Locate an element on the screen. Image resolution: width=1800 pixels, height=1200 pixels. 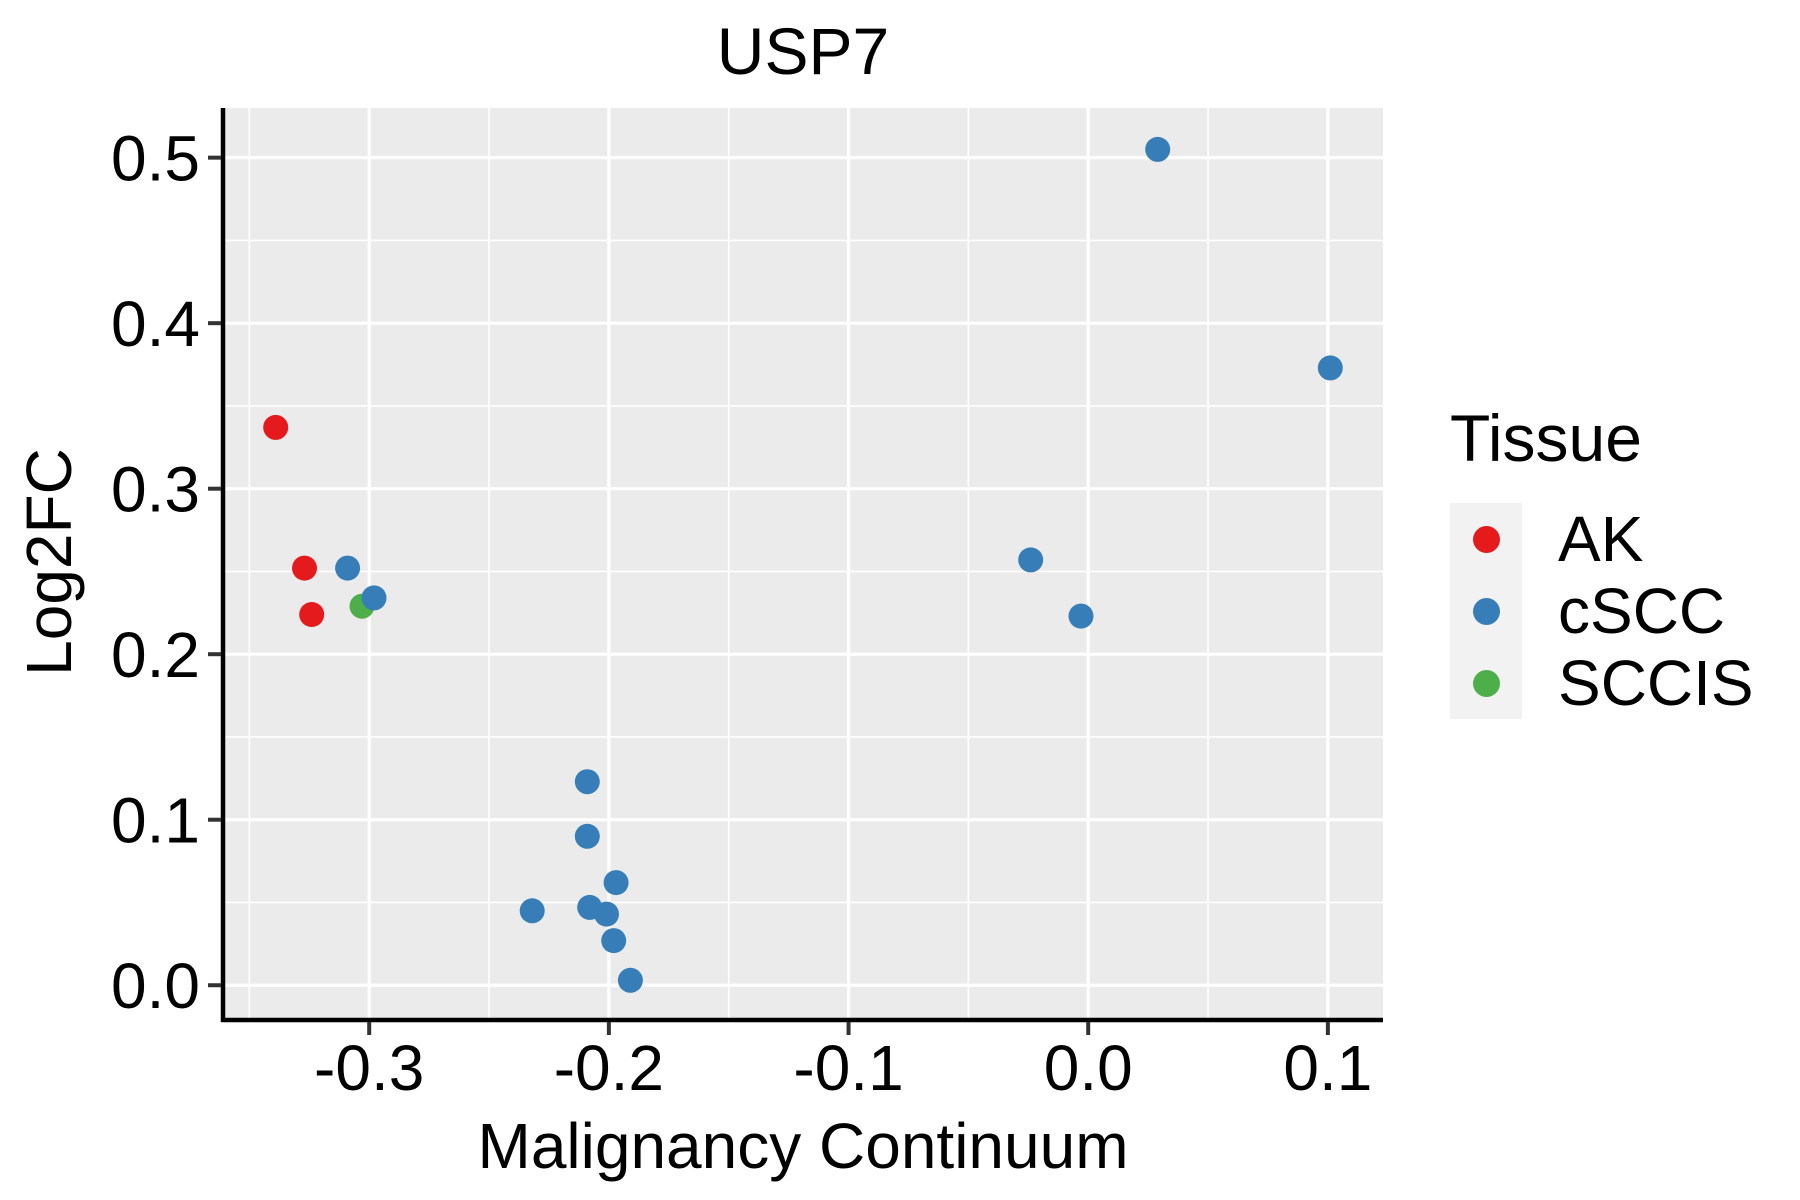
y-tick-label: 0.3 is located at coordinates (155, 490).